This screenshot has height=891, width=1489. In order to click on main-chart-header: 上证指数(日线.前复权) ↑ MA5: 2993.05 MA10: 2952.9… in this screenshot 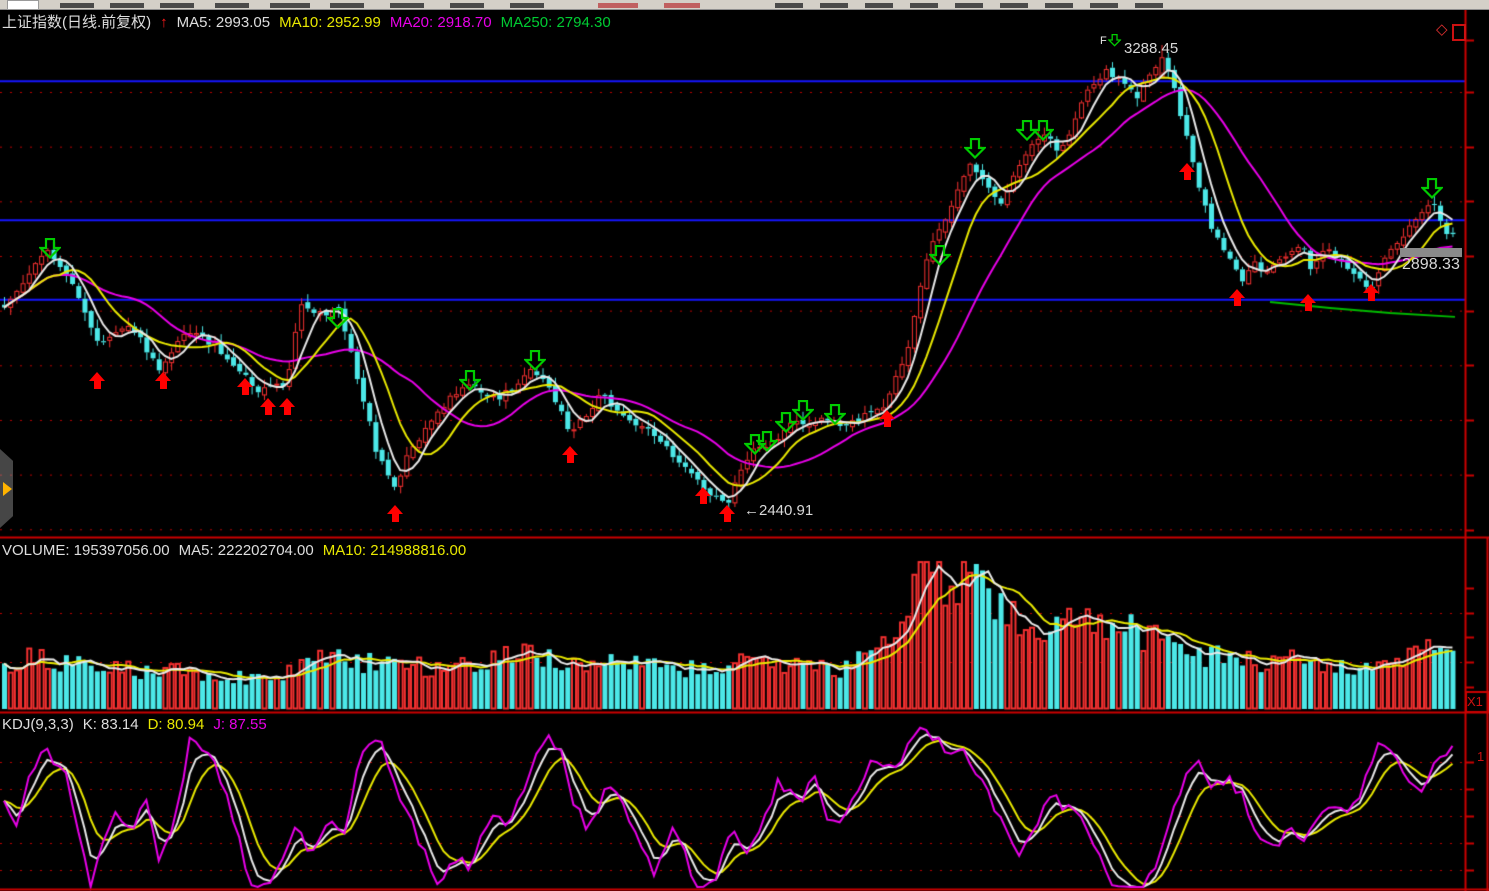, I will do `click(306, 21)`.